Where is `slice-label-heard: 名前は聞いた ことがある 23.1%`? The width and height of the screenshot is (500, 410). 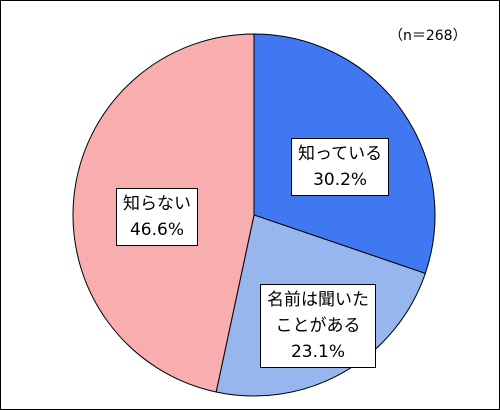
slice-label-heard: 名前は聞いた ことがある 23.1% is located at coordinates (318, 326).